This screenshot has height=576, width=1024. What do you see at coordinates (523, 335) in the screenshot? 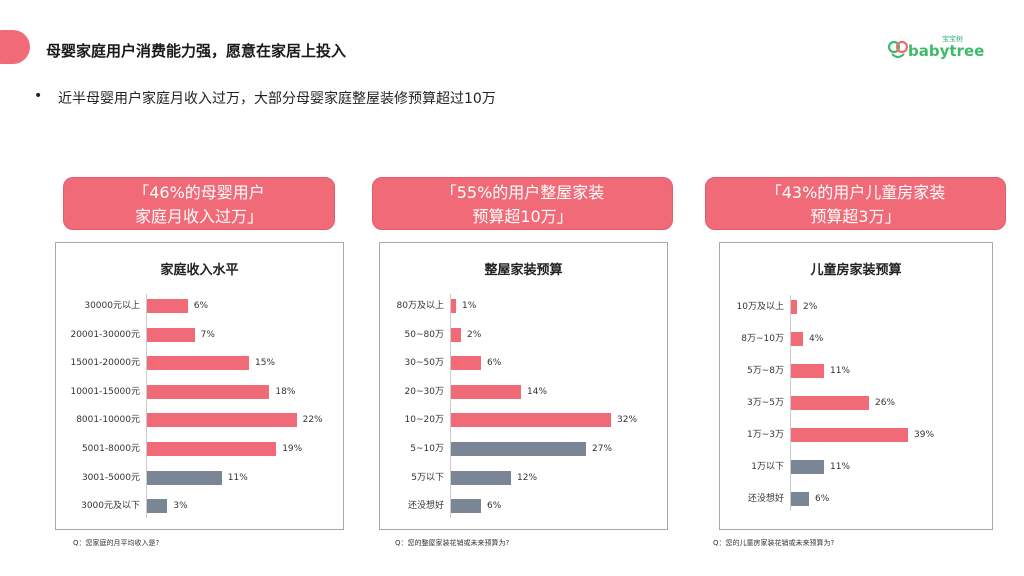
I see `chart-row: 50~80万 2%` at bounding box center [523, 335].